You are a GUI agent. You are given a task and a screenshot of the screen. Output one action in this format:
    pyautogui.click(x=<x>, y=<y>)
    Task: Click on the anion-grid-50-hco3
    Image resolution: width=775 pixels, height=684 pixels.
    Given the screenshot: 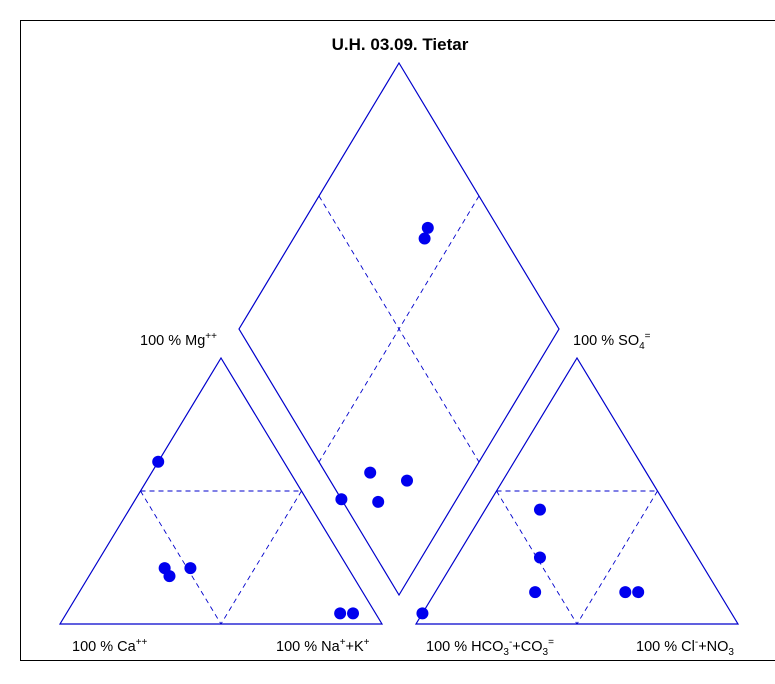 What is the action you would take?
    pyautogui.click(x=617, y=557)
    